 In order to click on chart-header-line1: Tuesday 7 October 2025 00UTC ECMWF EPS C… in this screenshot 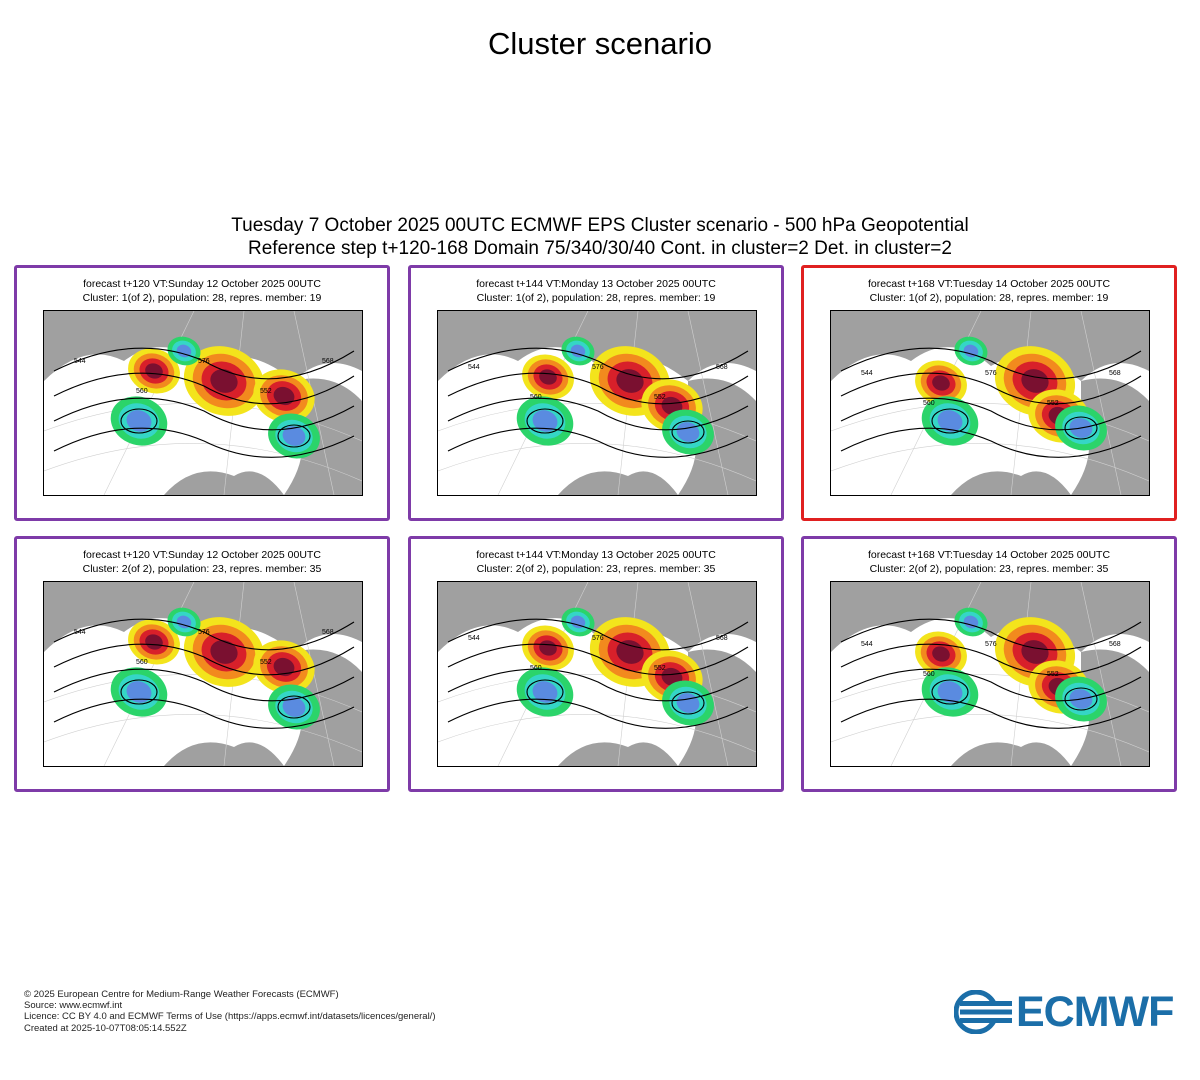, I will do `click(600, 225)`.